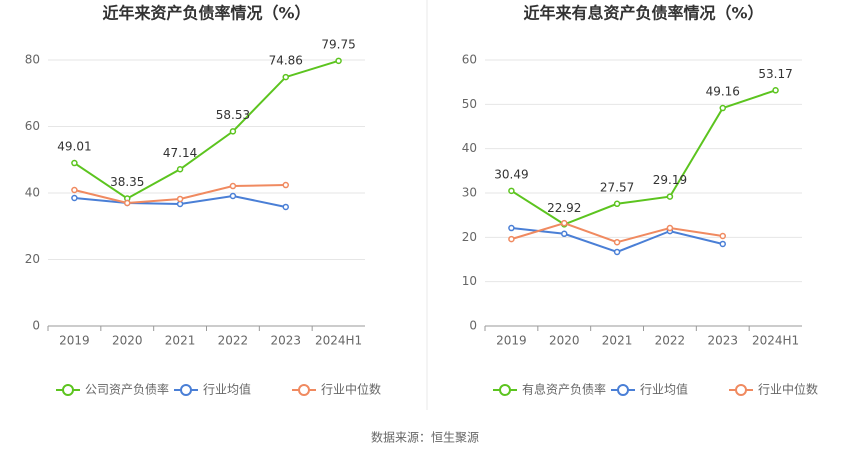  Describe the element at coordinates (32, 60) in the screenshot. I see `y-tick-label: 80` at that location.